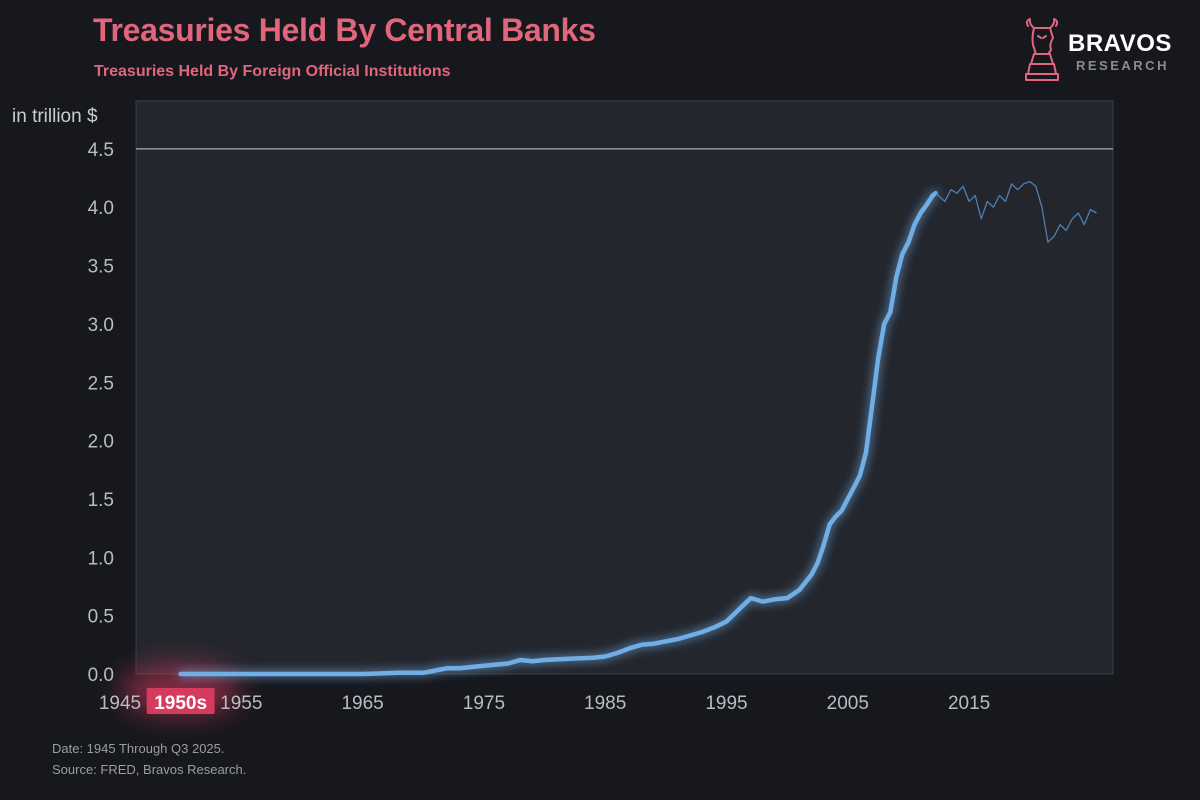 This screenshot has height=800, width=1200. Describe the element at coordinates (101, 208) in the screenshot. I see `y-tick-label: 4.0` at that location.